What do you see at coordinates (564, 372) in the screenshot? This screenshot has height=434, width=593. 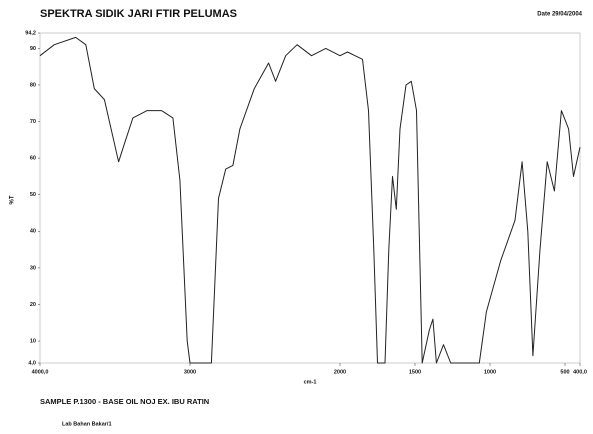 I see `x-tick-label: 500` at bounding box center [564, 372].